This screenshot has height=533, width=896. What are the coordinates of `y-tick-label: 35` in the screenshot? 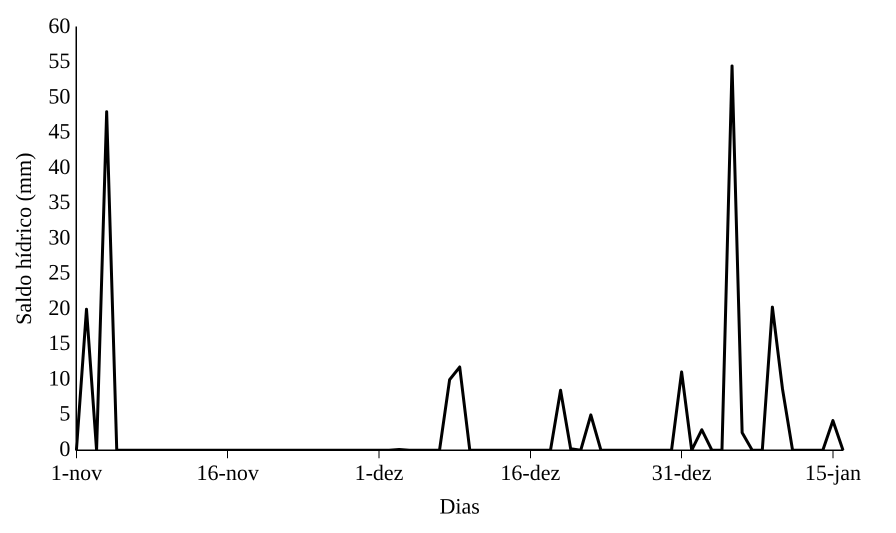 It's located at (59, 201).